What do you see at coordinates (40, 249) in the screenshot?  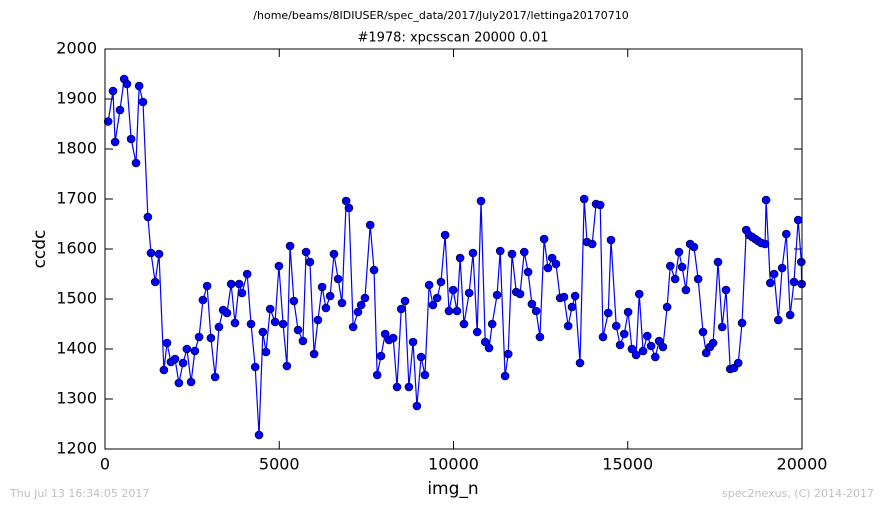 I see `y-axis-label: ccdc` at bounding box center [40, 249].